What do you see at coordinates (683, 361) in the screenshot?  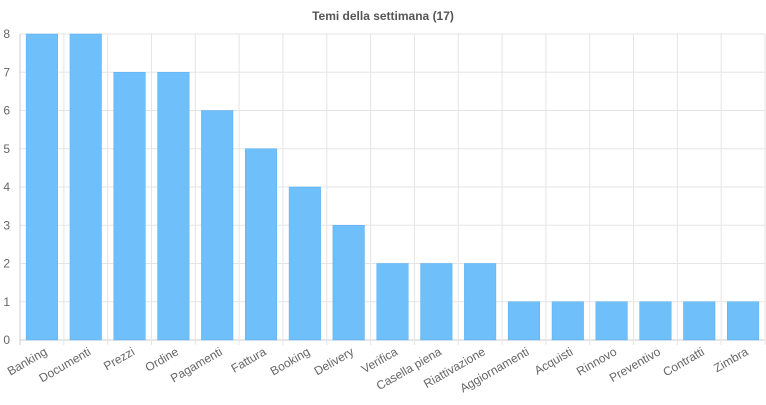 I see `x-tick-label: Contratti` at bounding box center [683, 361].